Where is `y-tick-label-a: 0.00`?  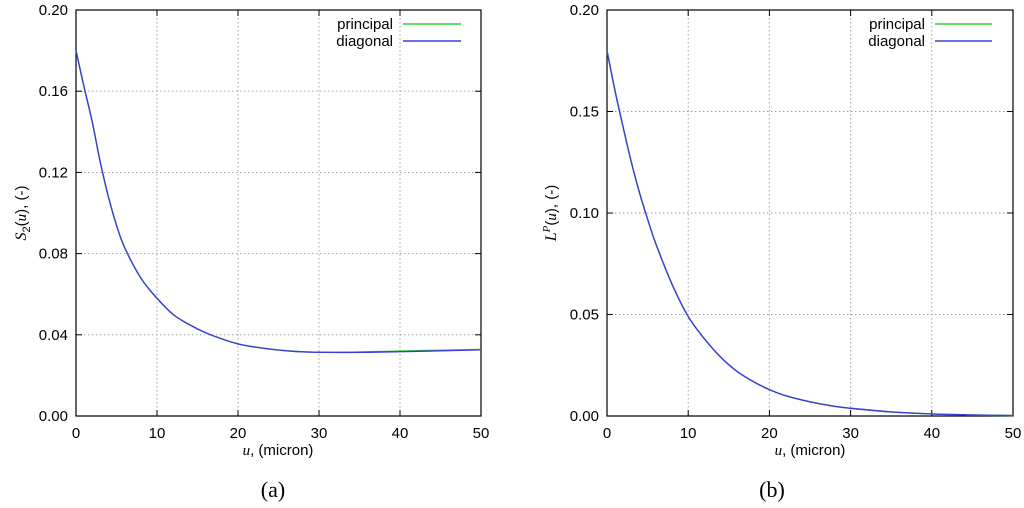
y-tick-label-a: 0.00 is located at coordinates (53, 416).